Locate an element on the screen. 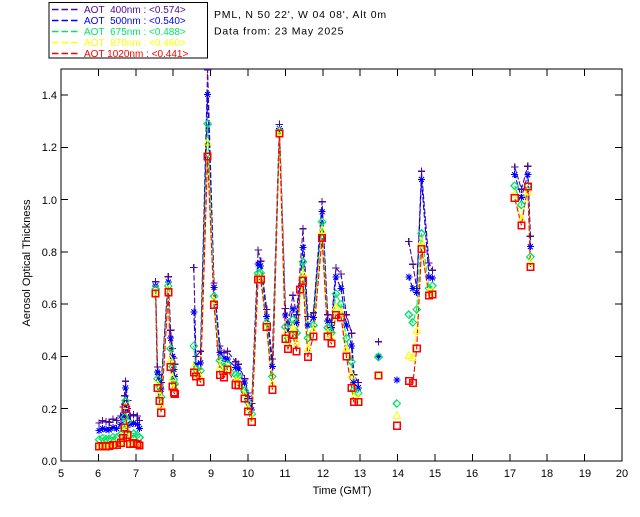 This screenshot has height=517, width=640. svg-text: 0.2 is located at coordinates (49, 410).